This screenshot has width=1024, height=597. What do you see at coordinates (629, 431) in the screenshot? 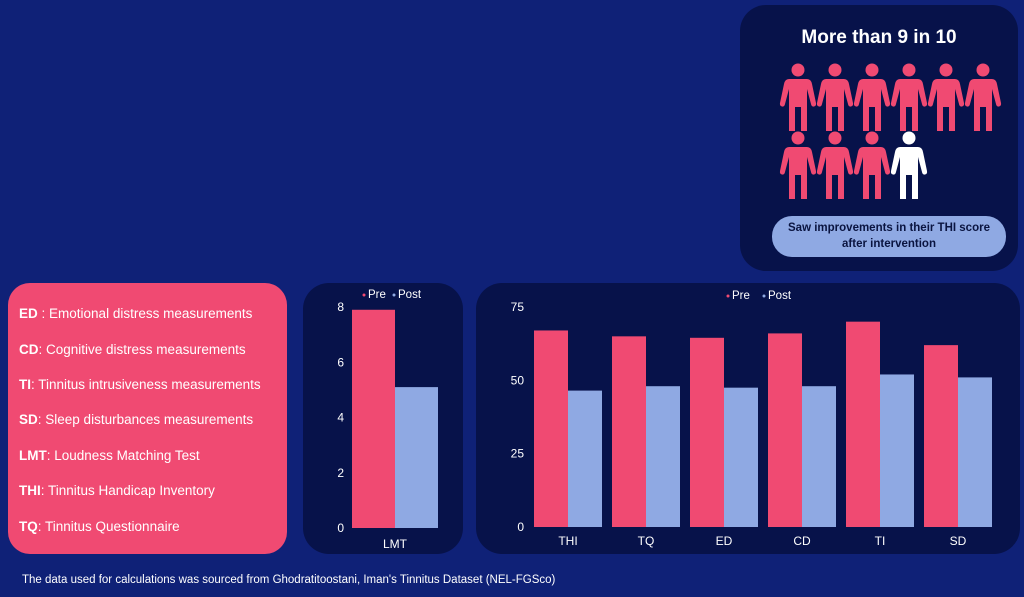
I see `bar-pre-tq` at bounding box center [629, 431].